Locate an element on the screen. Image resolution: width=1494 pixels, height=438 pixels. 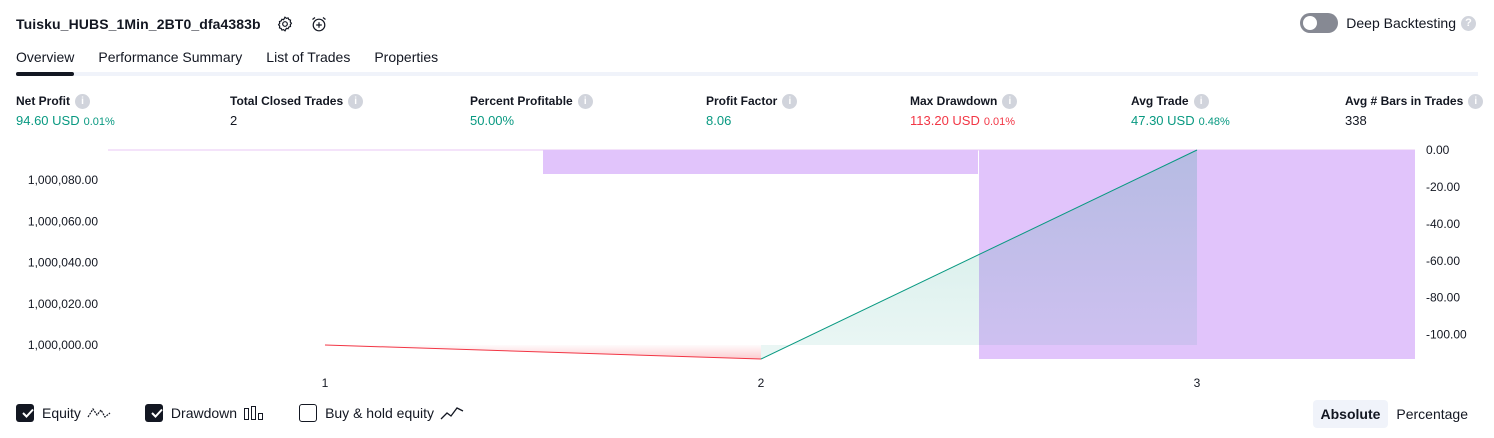
legend-equity-label: Equity is located at coordinates (61, 413).